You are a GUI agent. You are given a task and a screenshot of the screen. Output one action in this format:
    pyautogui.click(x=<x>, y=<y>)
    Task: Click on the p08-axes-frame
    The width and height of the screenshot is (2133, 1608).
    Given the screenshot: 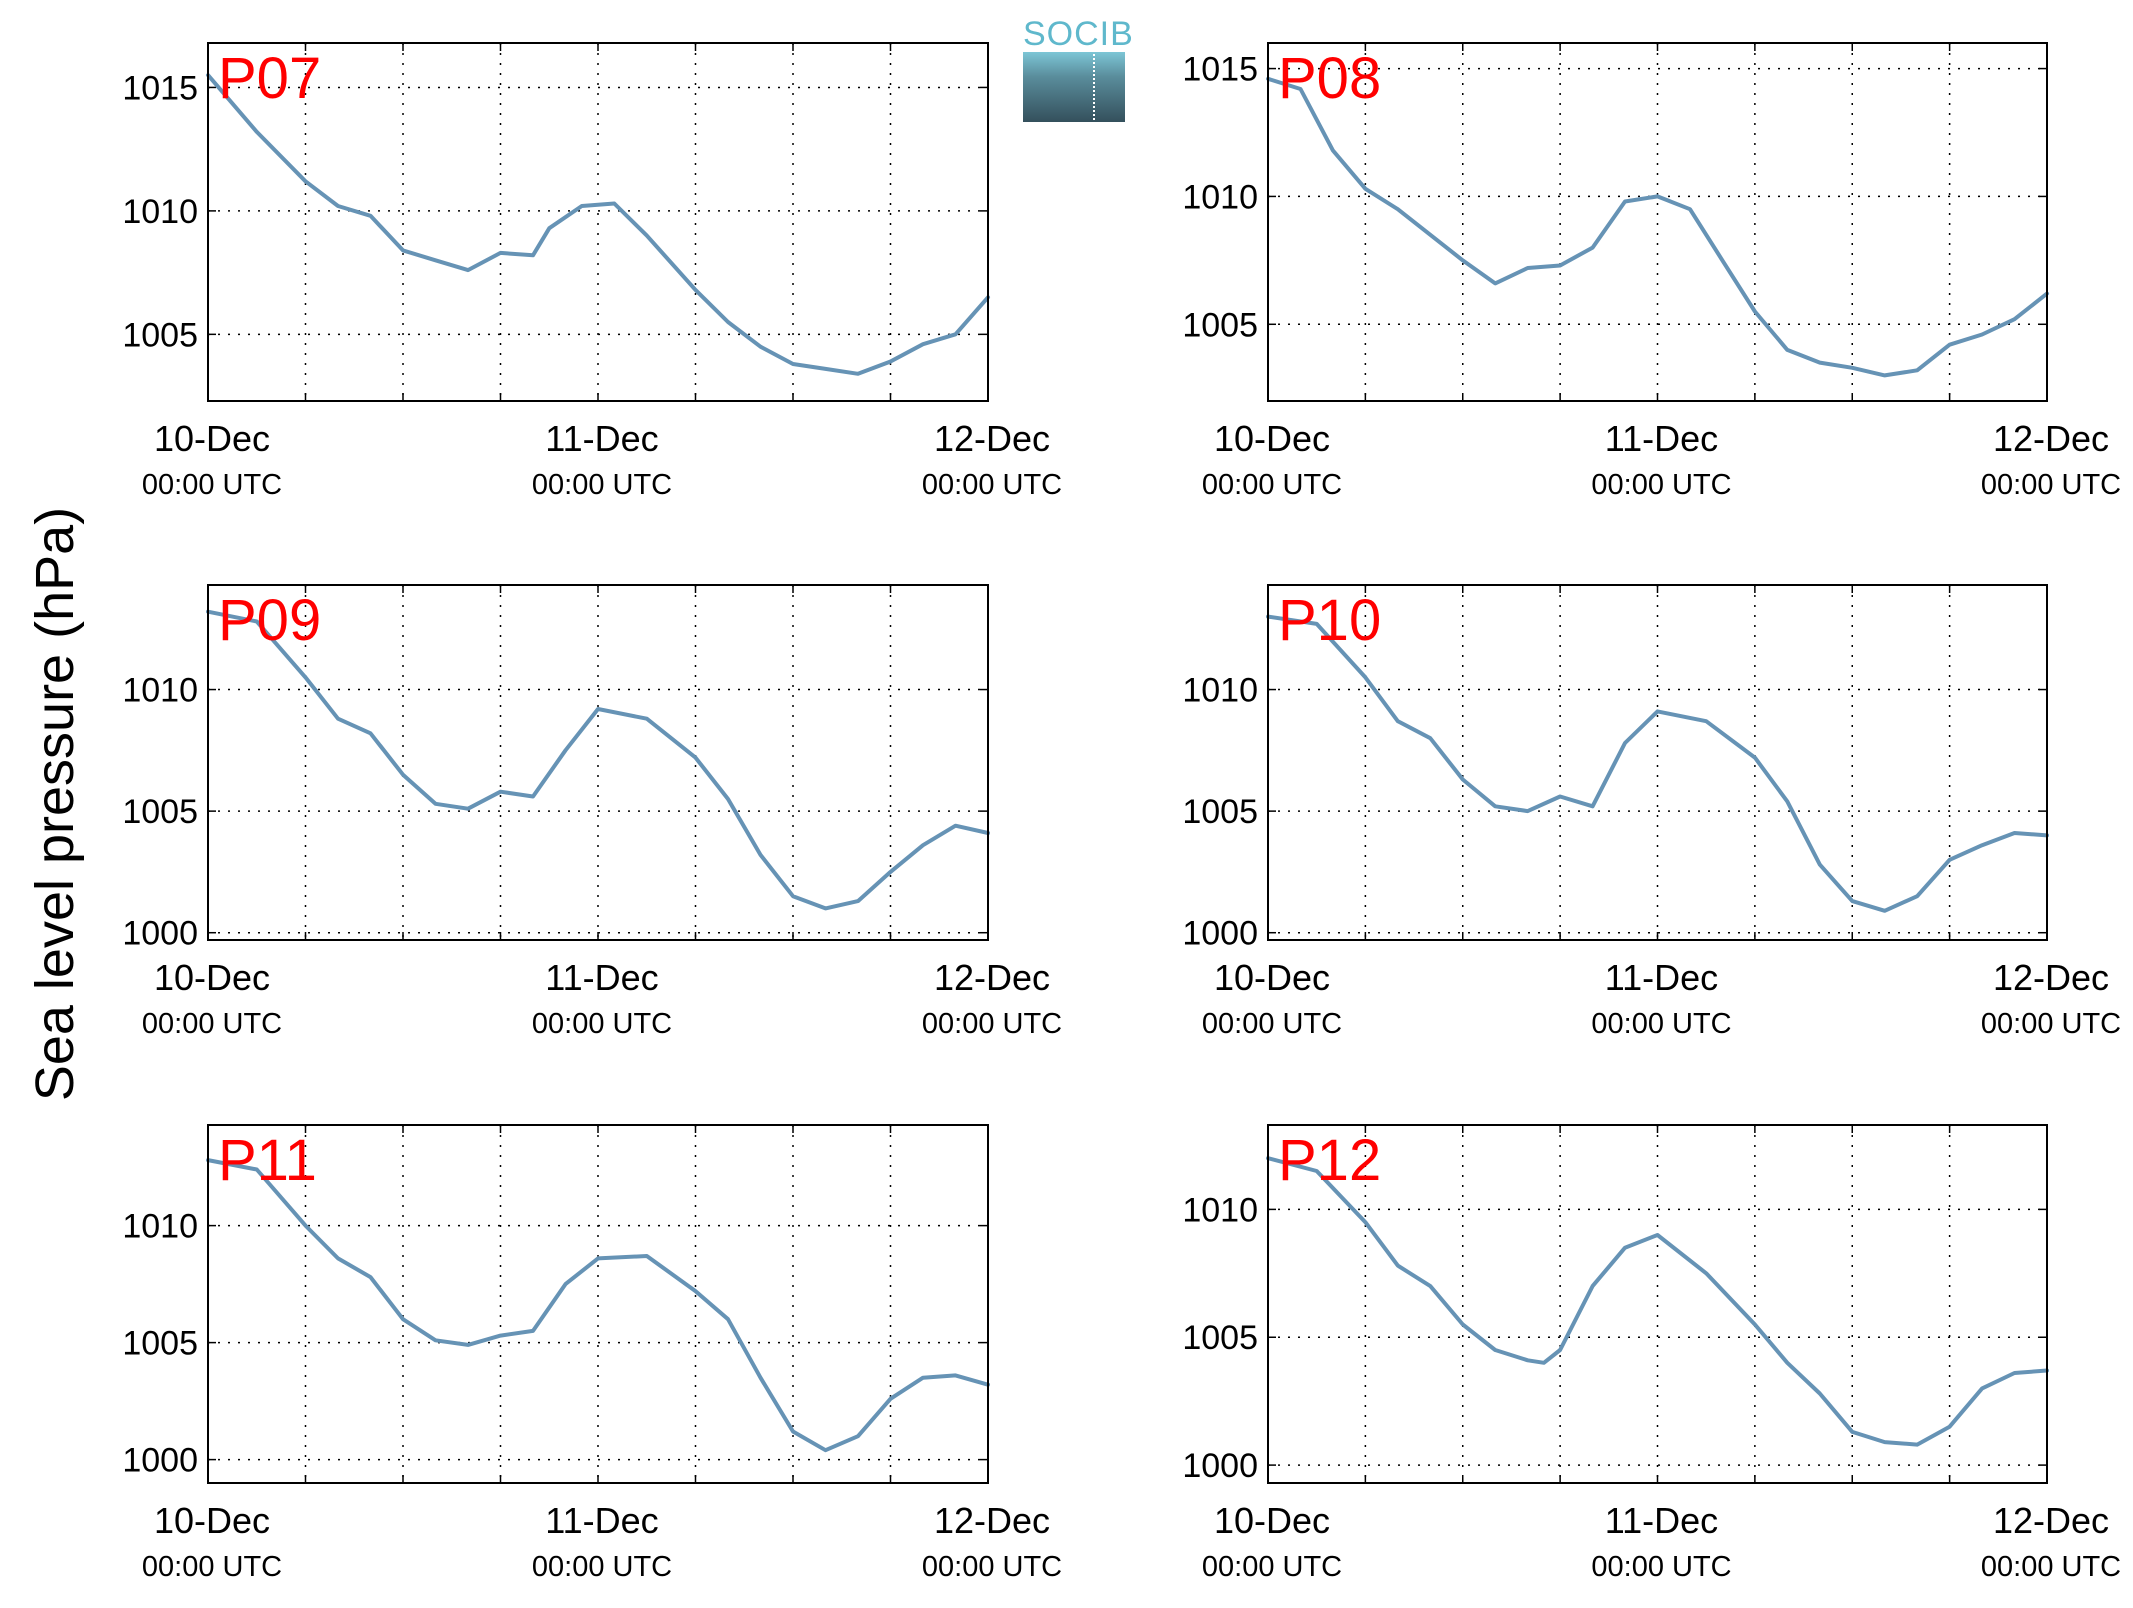 What is the action you would take?
    pyautogui.click(x=1657, y=222)
    